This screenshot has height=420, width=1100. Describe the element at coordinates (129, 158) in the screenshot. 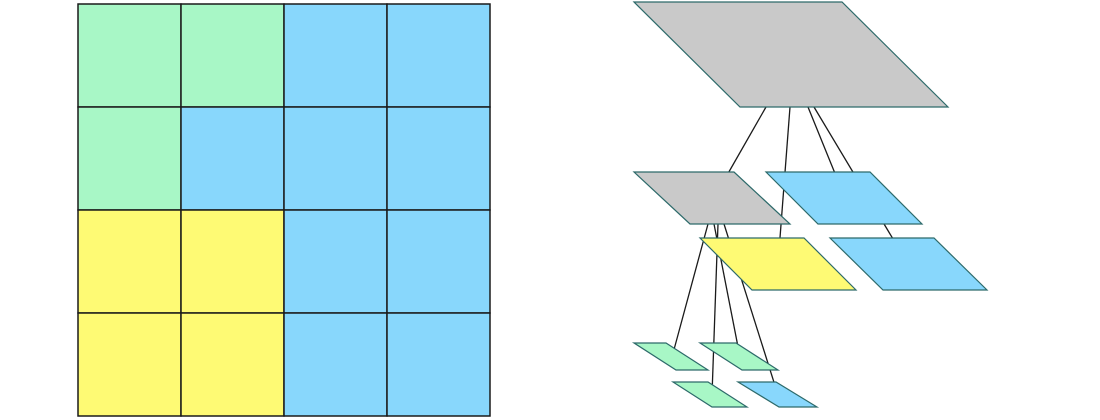

I see `grid-cell-r2-c1` at that location.